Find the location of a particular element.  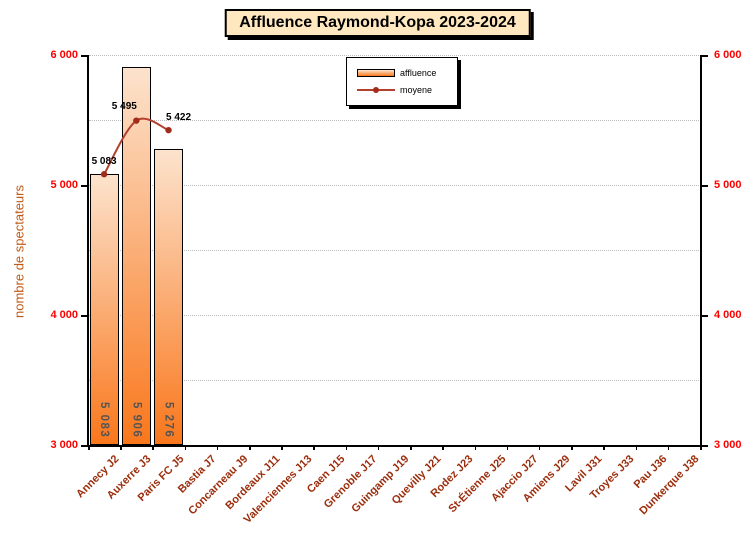

line-value-label: 5 422 is located at coordinates (179, 118).